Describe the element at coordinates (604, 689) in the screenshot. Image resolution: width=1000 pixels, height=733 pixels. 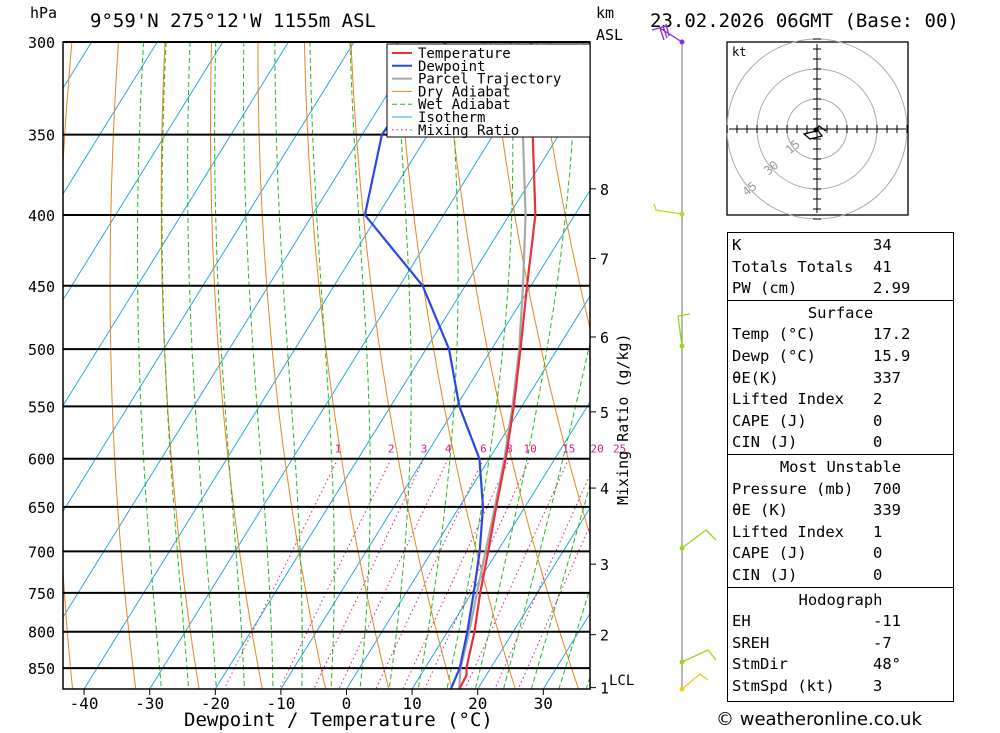
I see `km-tick-label: 1` at that location.